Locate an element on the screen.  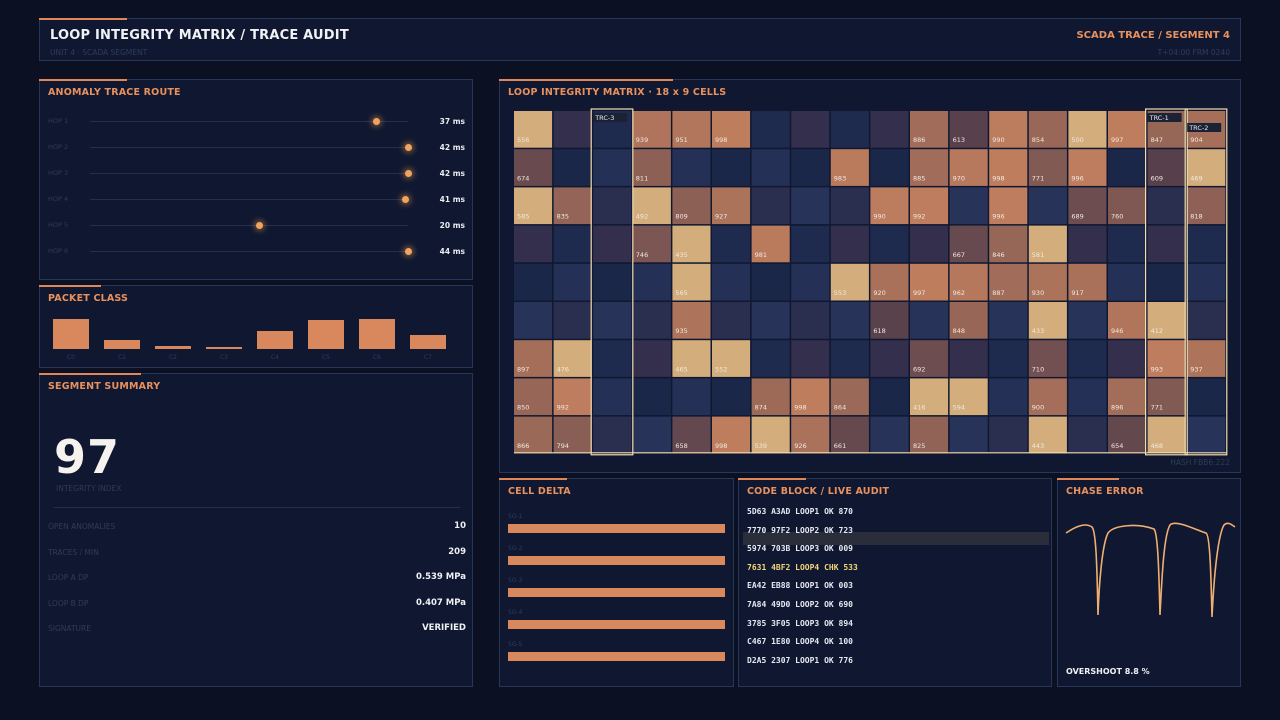
panel-title: CHASE ERROR is located at coordinates (1105, 491).